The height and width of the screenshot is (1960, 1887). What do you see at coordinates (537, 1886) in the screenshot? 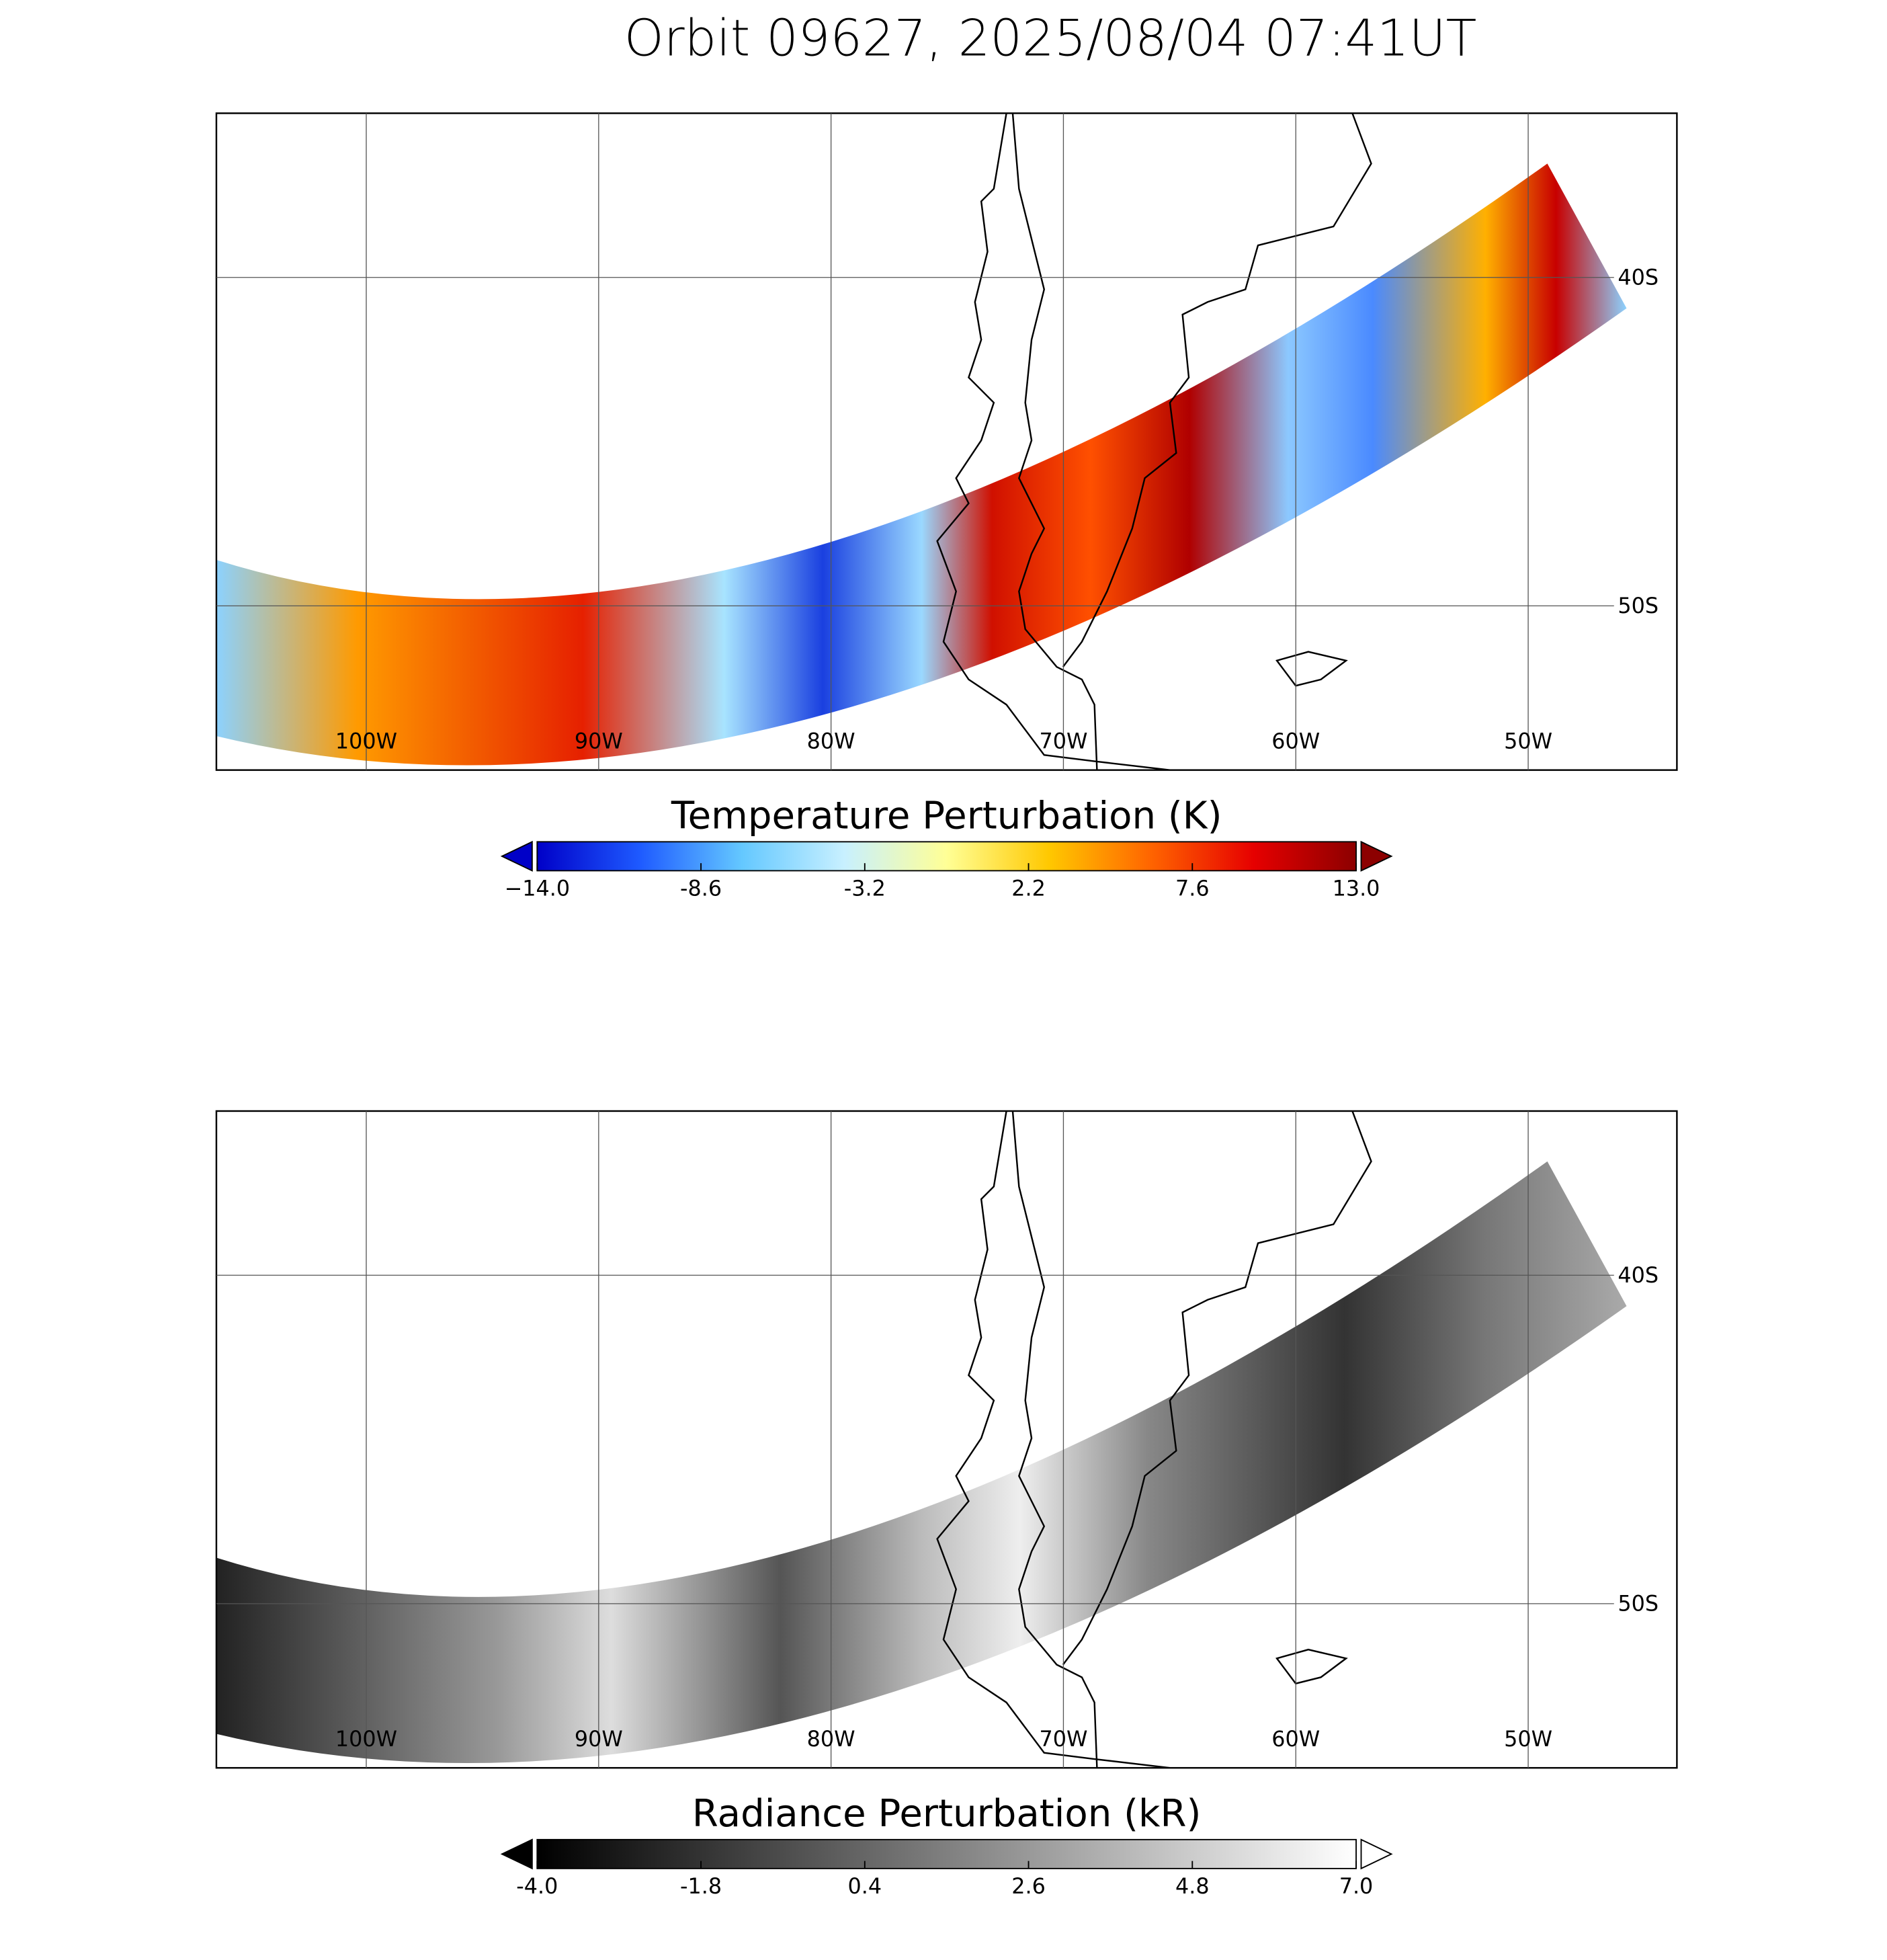
I see `colorbar-tick-label: -4.0` at bounding box center [537, 1886].